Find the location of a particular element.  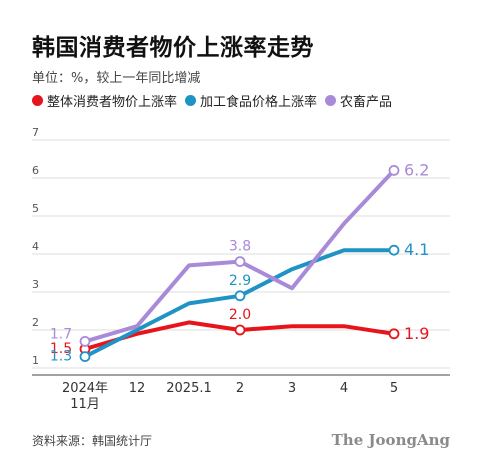

legend: 整体消费者物价上涨率 加工食品价格上涨率 农畜产品 is located at coordinates (216, 100).